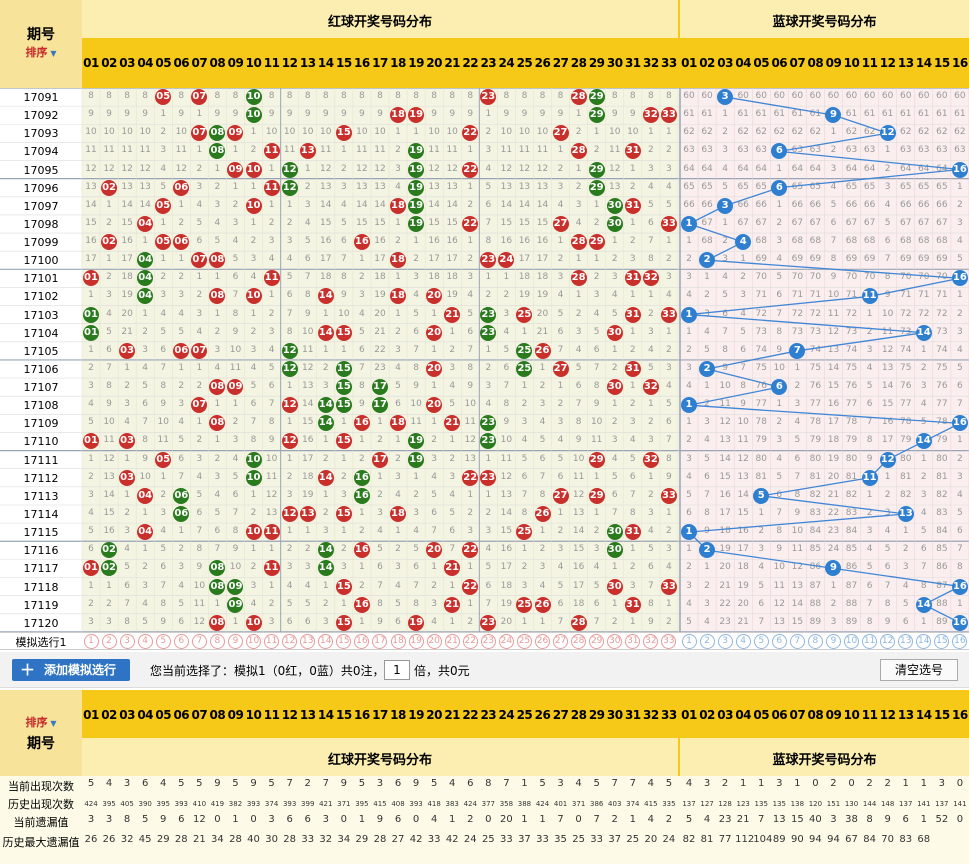 This screenshot has height=864, width=969. Describe the element at coordinates (942, 641) in the screenshot. I see `sim-blue-ball: 15` at that location.